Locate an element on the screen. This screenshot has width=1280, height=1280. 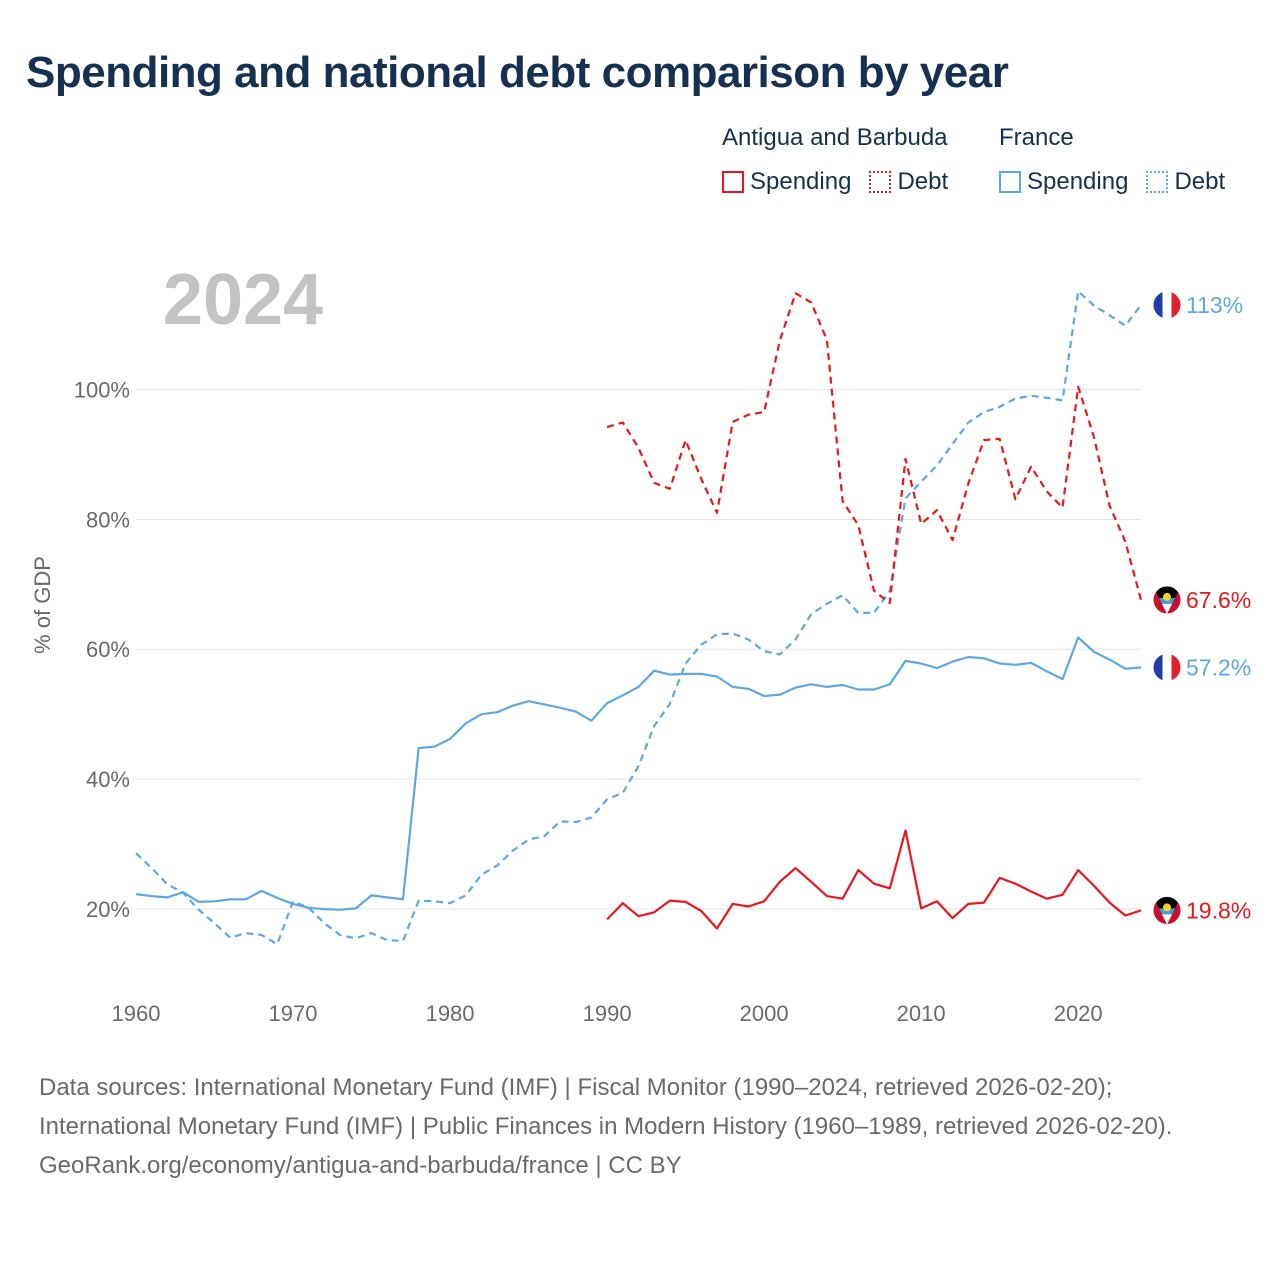
legend-group-antigua: Antigua and Barbuda Spending Debt is located at coordinates (835, 160).